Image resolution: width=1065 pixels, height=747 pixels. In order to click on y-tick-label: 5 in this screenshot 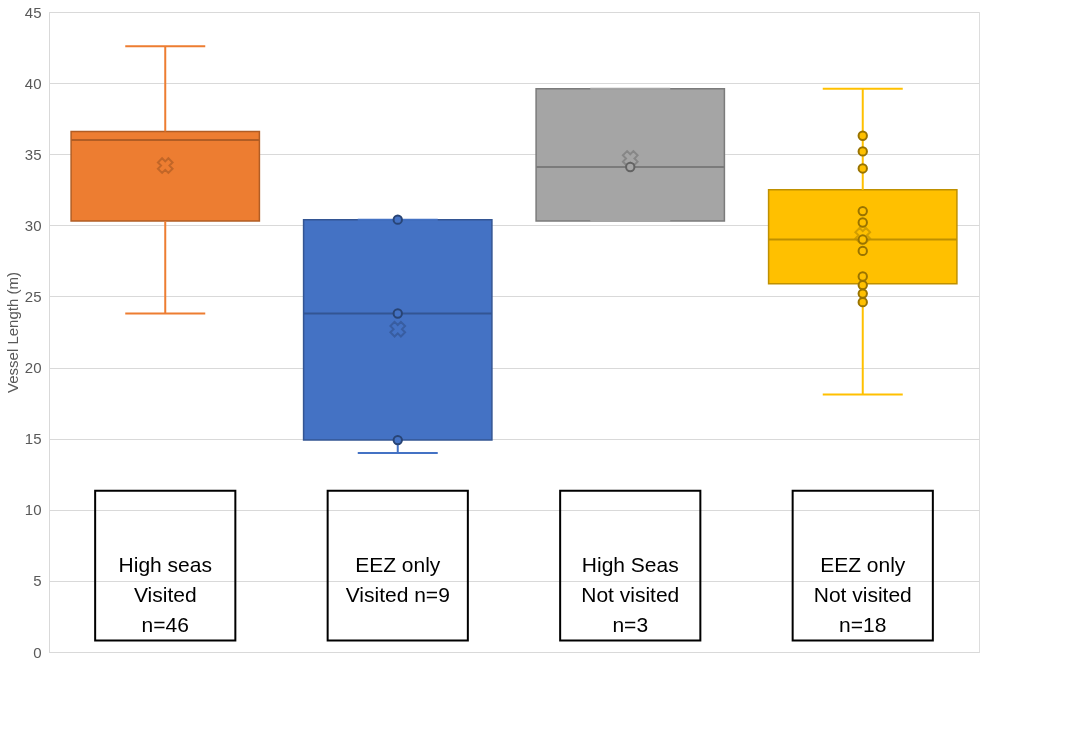, I will do `click(37, 581)`.